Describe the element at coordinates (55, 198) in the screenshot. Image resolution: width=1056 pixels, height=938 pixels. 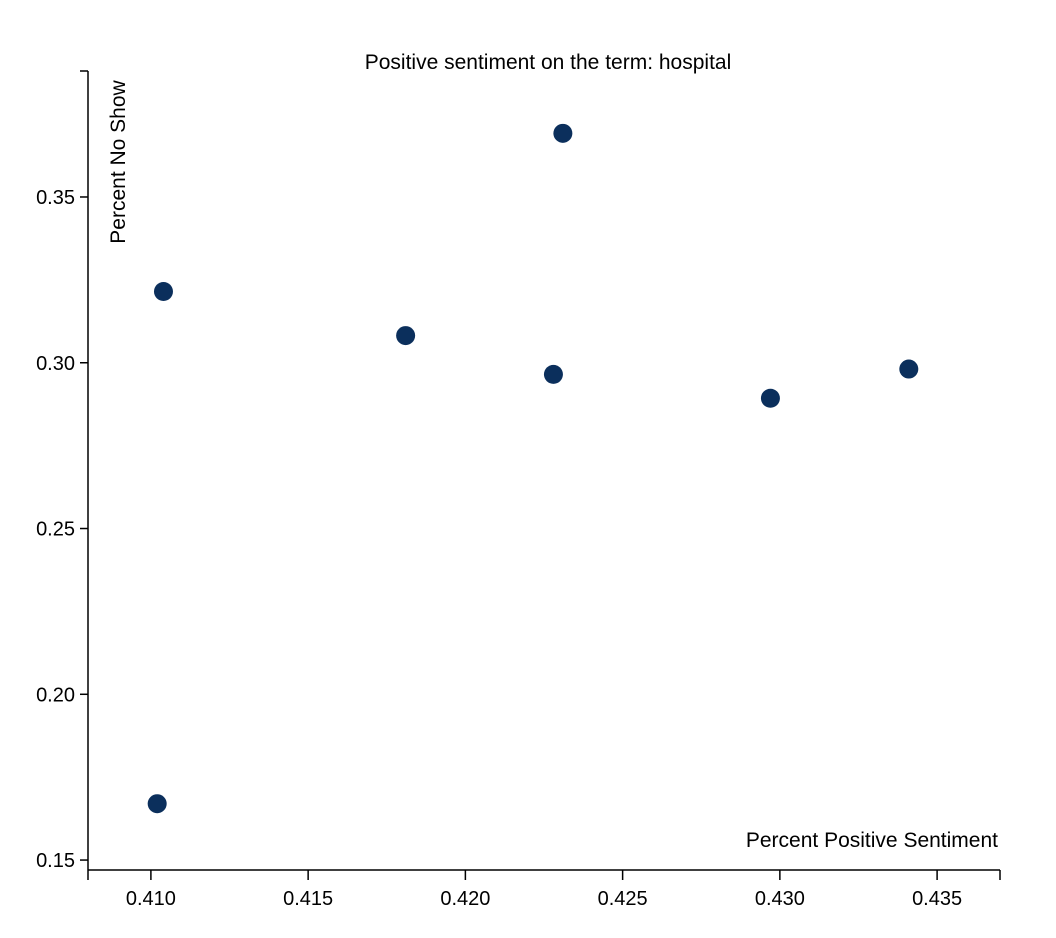
I see `y-tick-label: 0.35` at that location.